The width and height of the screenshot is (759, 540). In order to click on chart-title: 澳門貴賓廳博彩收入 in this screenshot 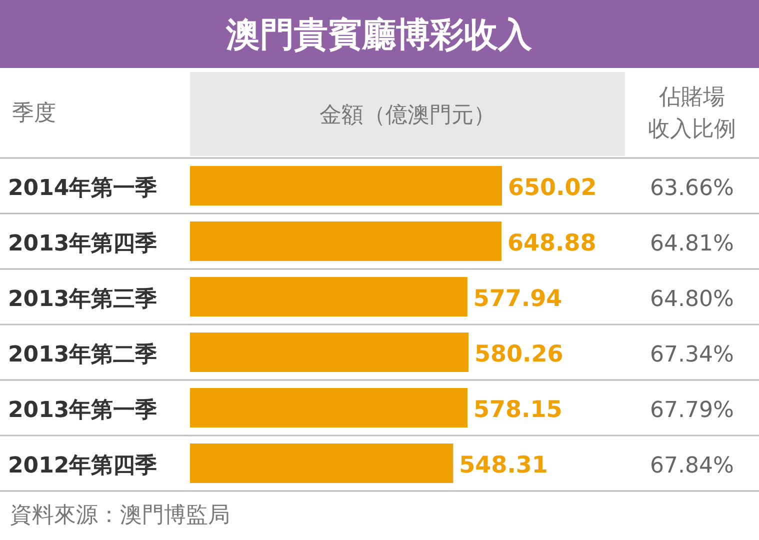, I will do `click(379, 35)`.